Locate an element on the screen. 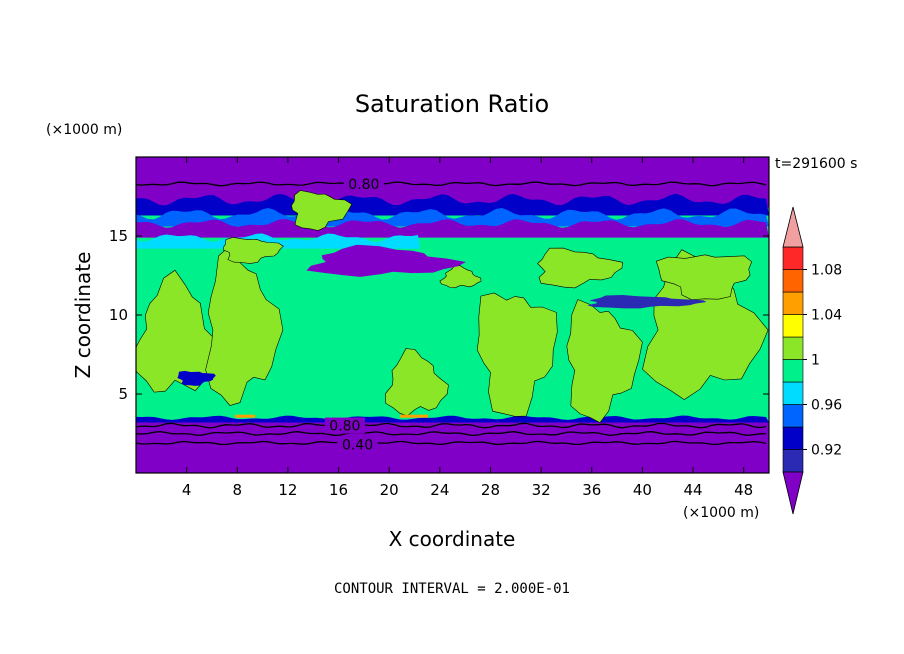 The width and height of the screenshot is (904, 654). x-unit-label: (×1000 m) is located at coordinates (721, 513).